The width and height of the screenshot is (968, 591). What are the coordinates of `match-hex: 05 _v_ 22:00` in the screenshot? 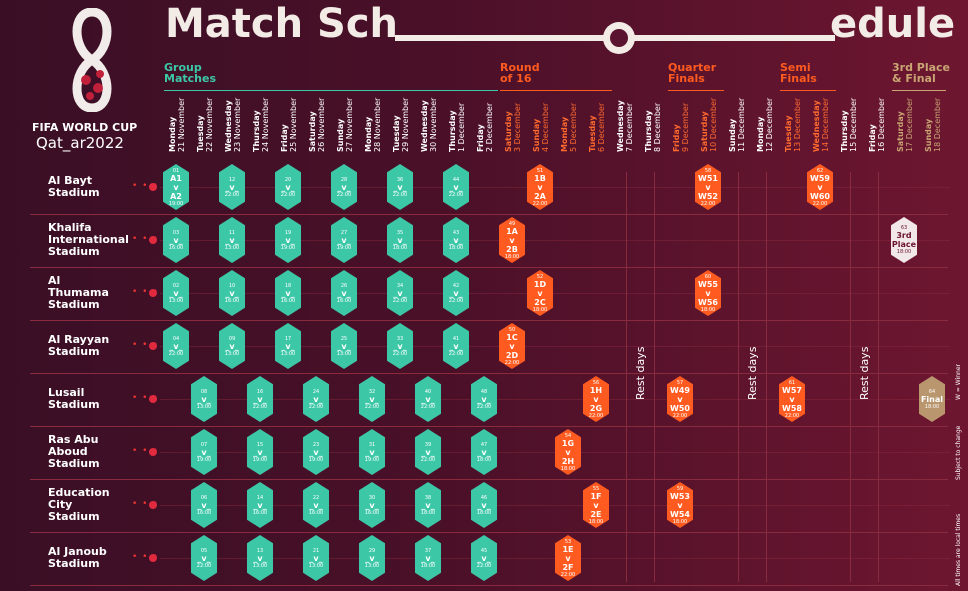 It's located at (204, 558).